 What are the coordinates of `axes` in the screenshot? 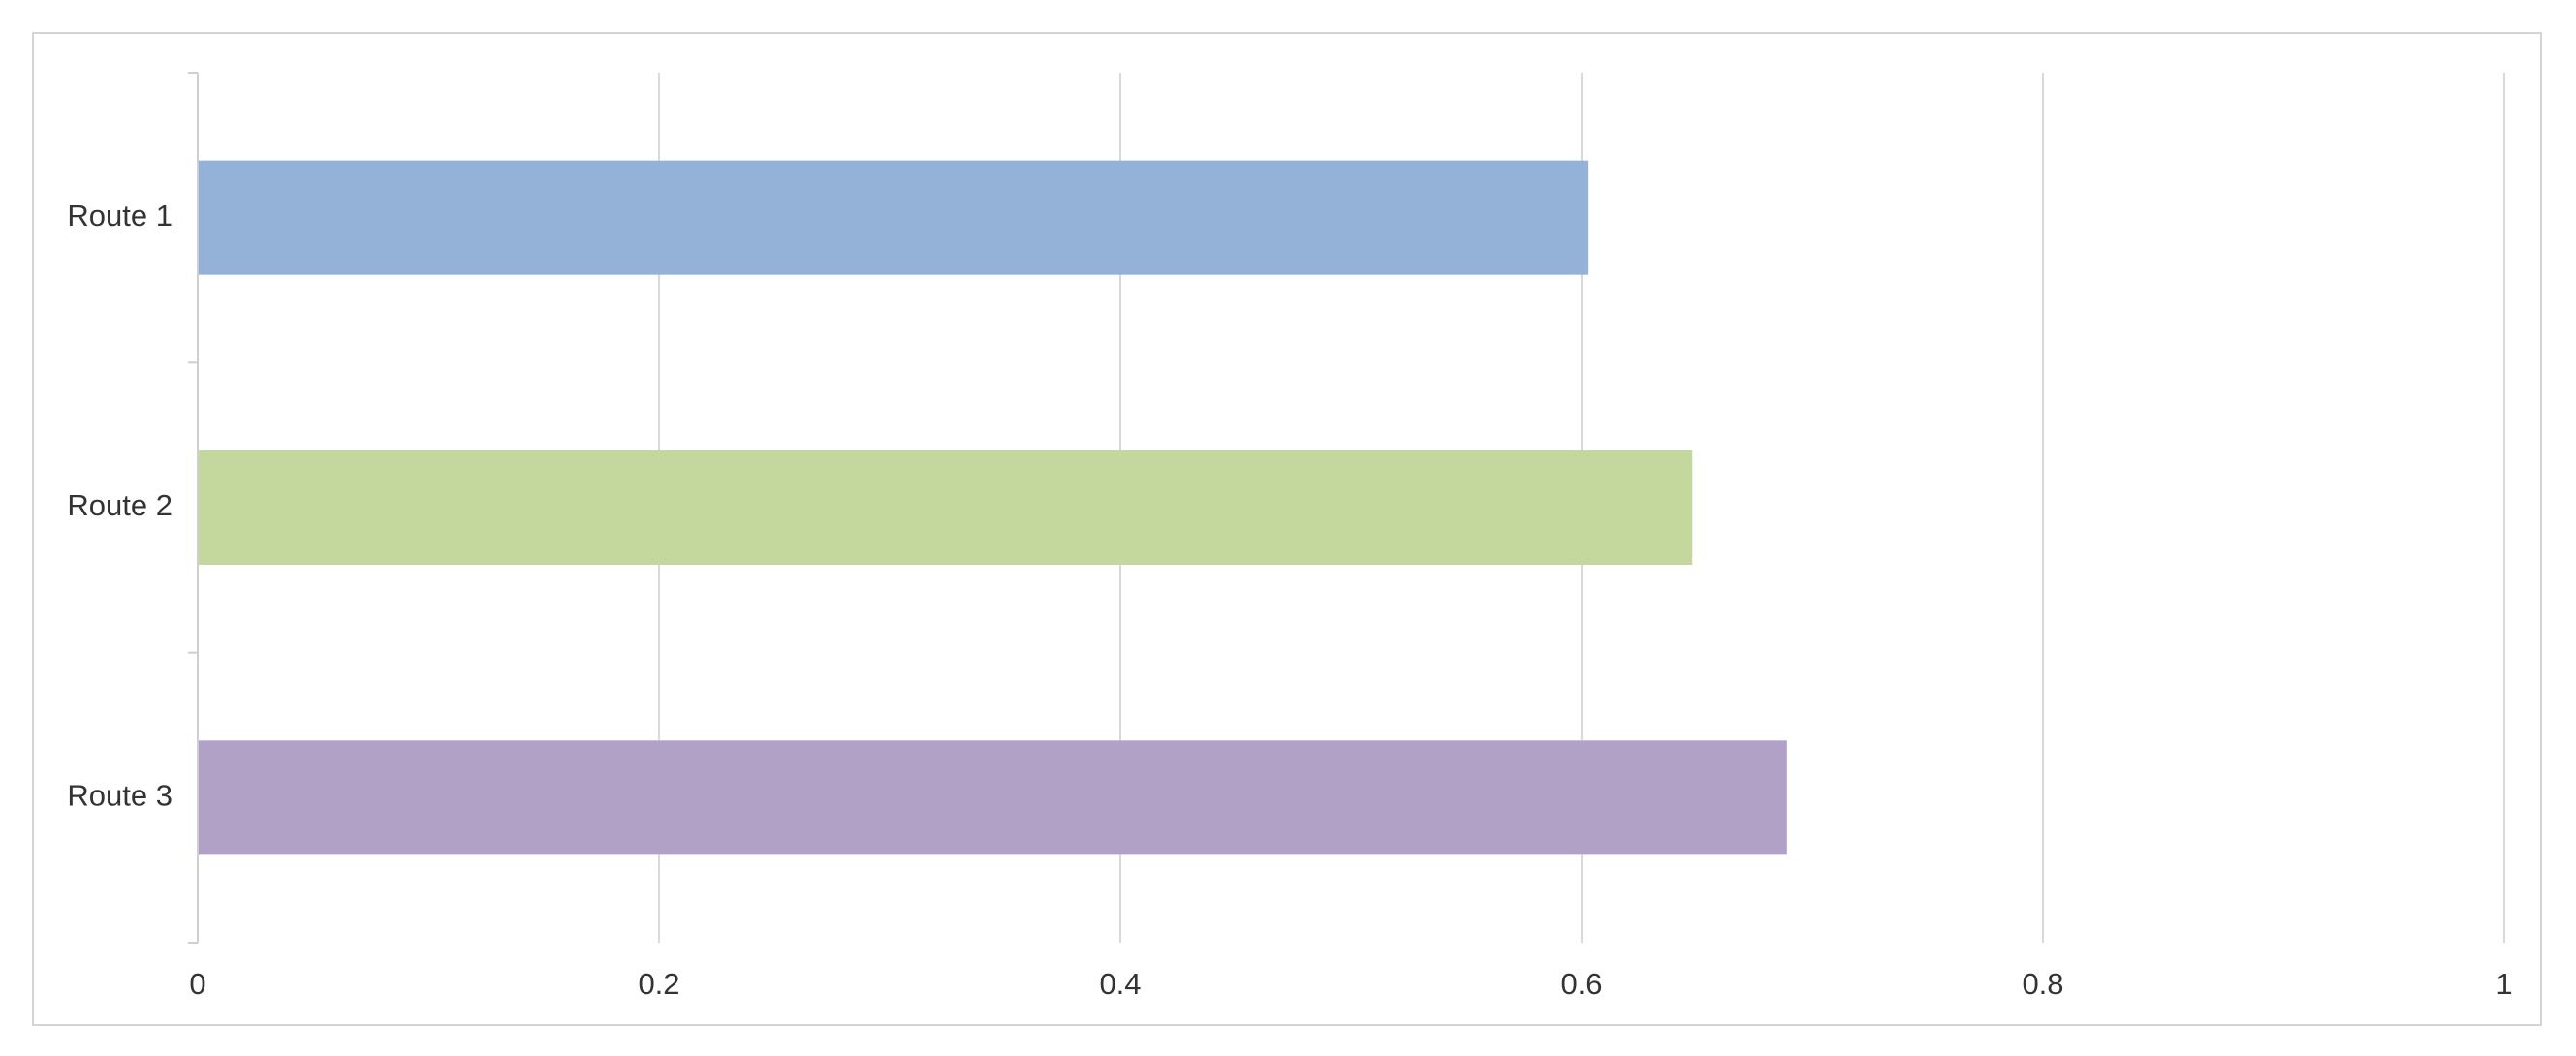 It's located at (193, 508).